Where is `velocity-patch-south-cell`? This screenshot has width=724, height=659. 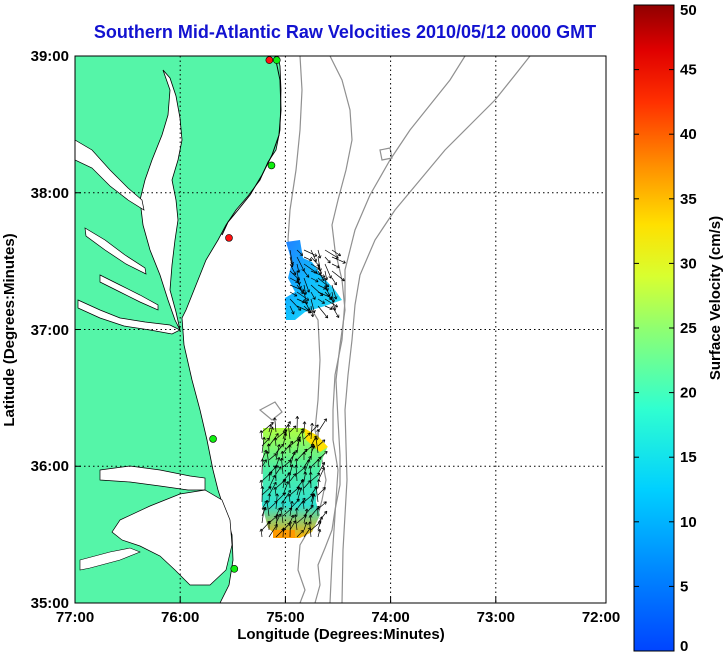
velocity-patch-south-cell is located at coordinates (284, 534).